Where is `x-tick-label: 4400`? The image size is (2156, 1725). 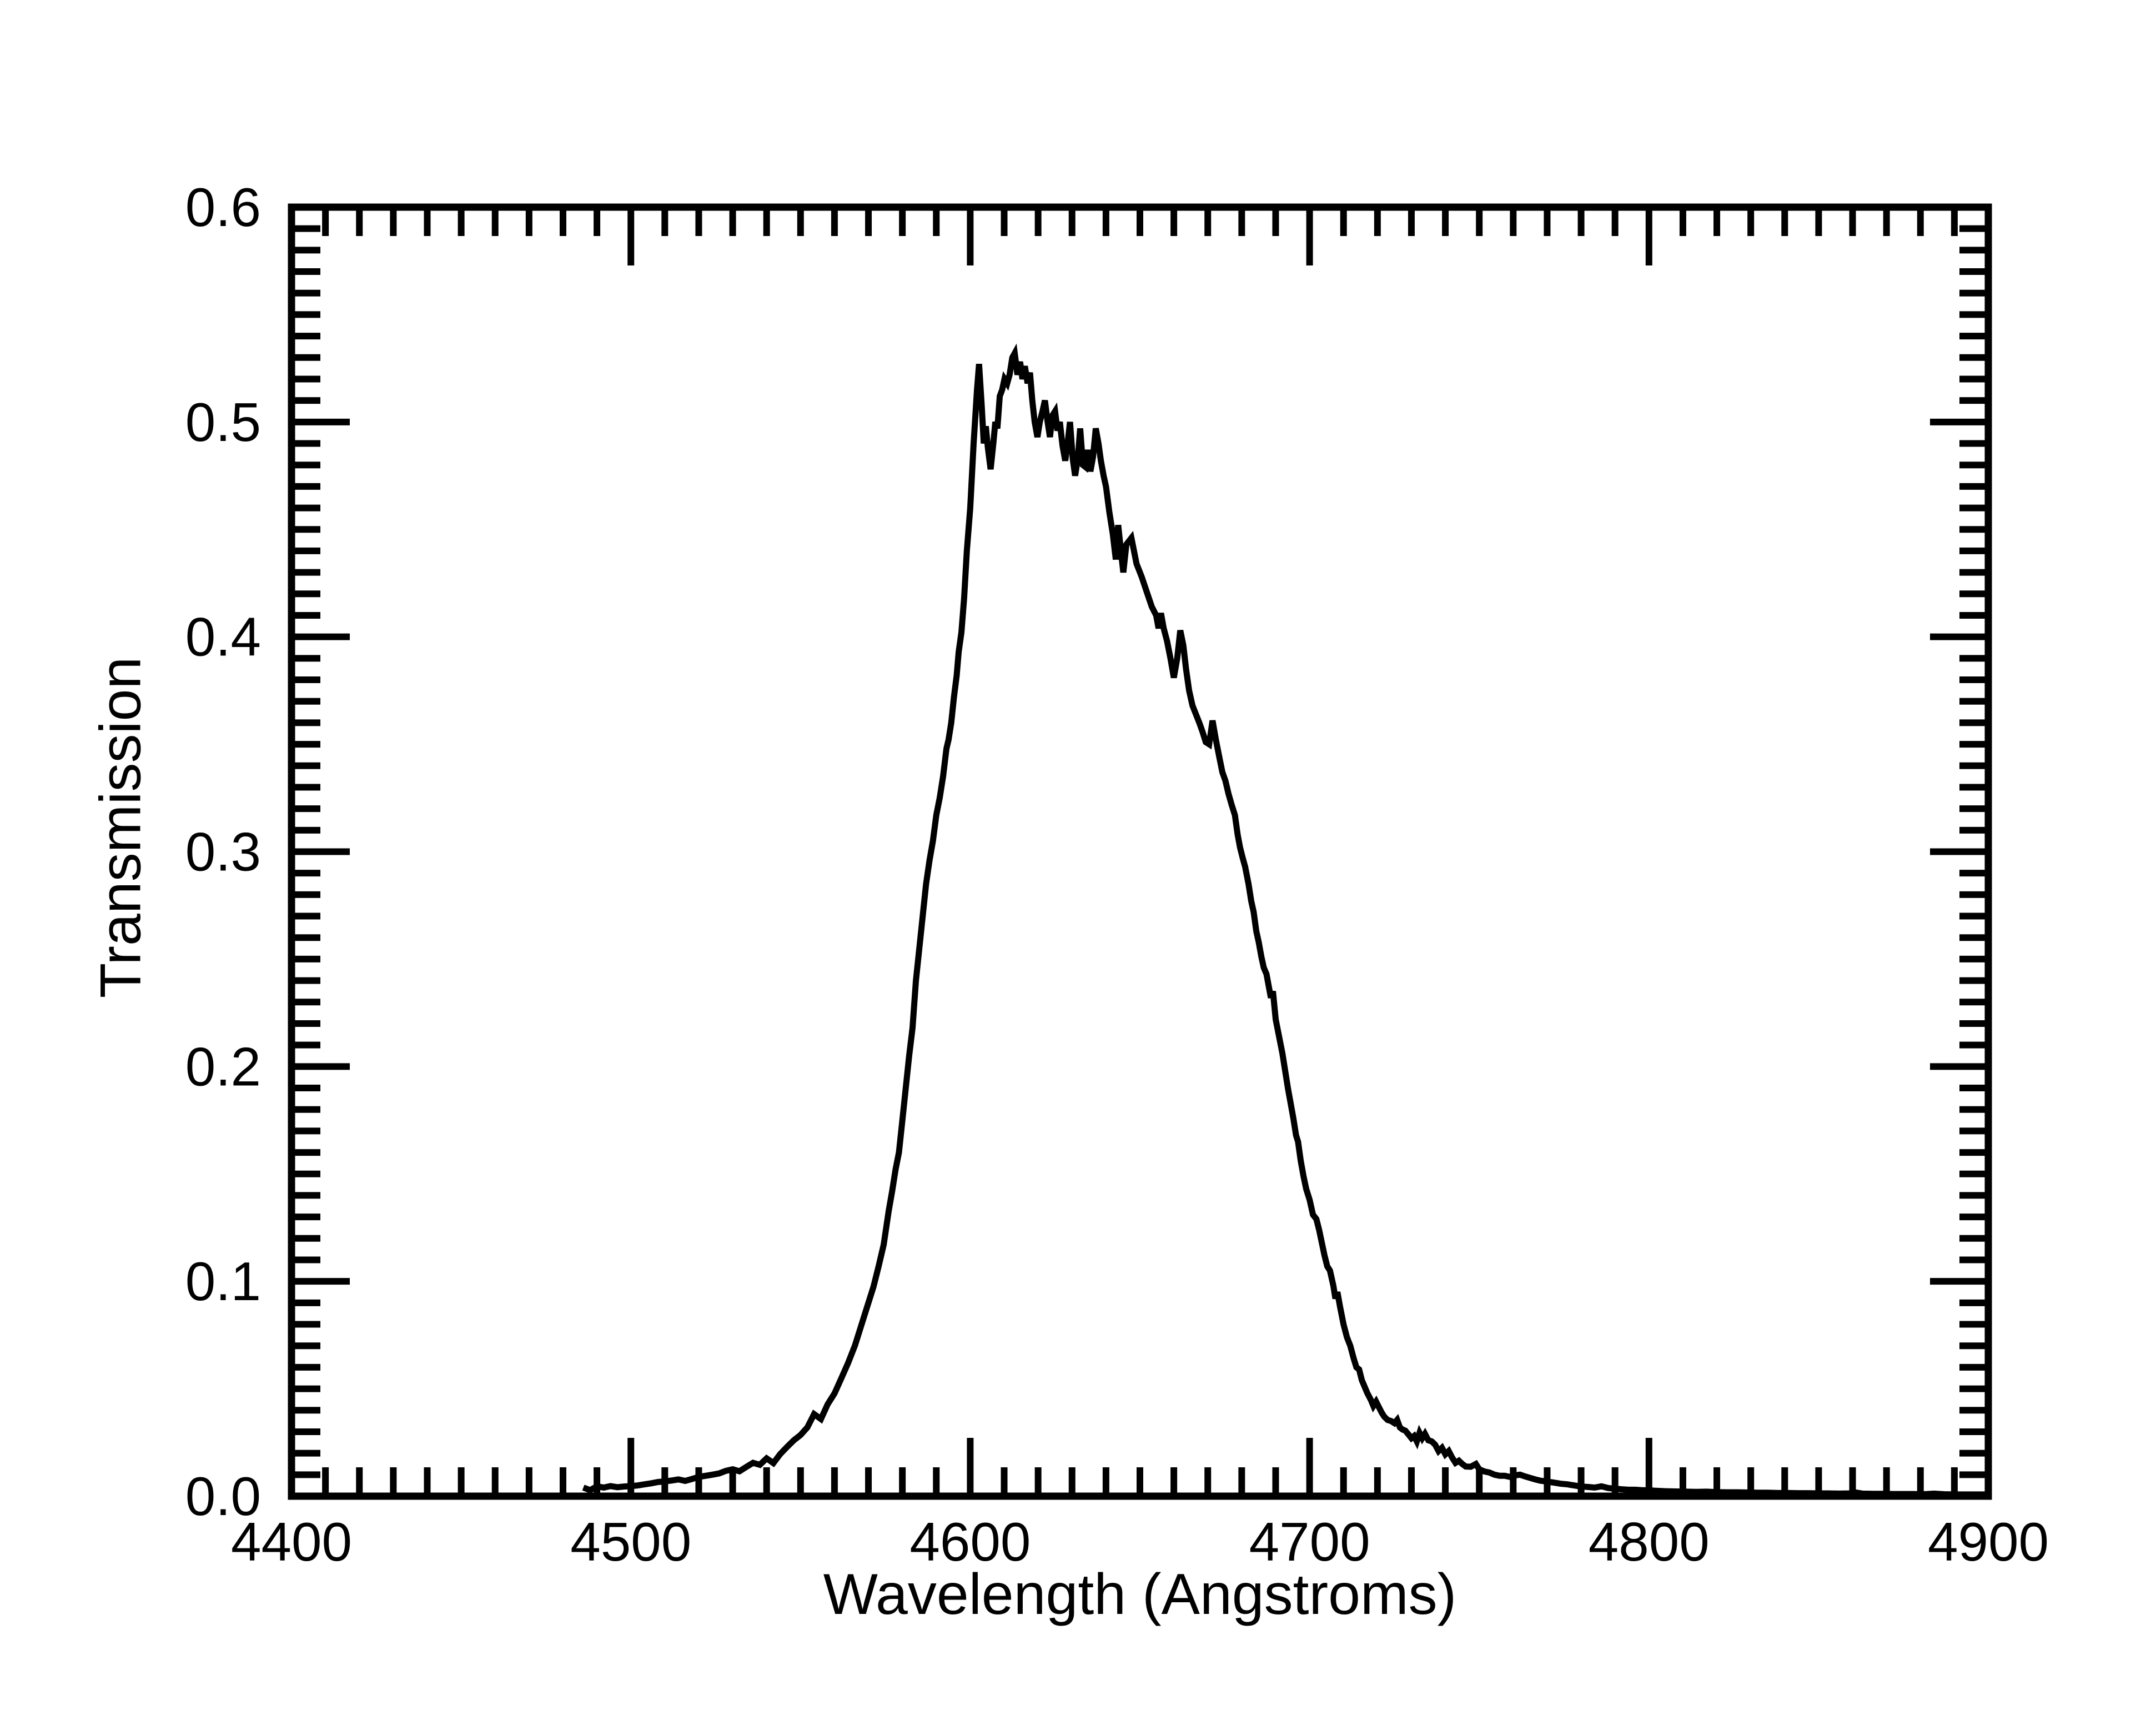 x-tick-label: 4400 is located at coordinates (291, 1541).